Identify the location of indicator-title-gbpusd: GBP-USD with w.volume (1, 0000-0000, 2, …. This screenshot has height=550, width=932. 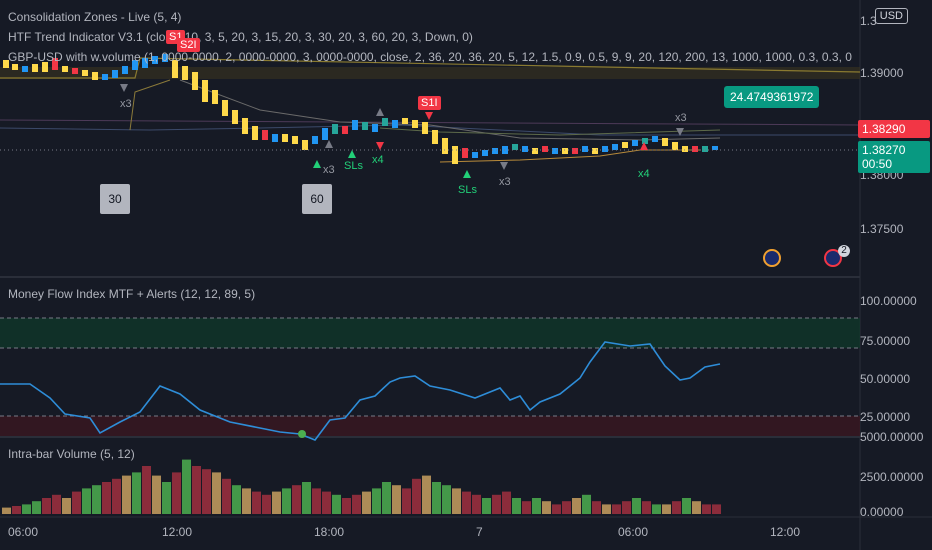
(430, 57).